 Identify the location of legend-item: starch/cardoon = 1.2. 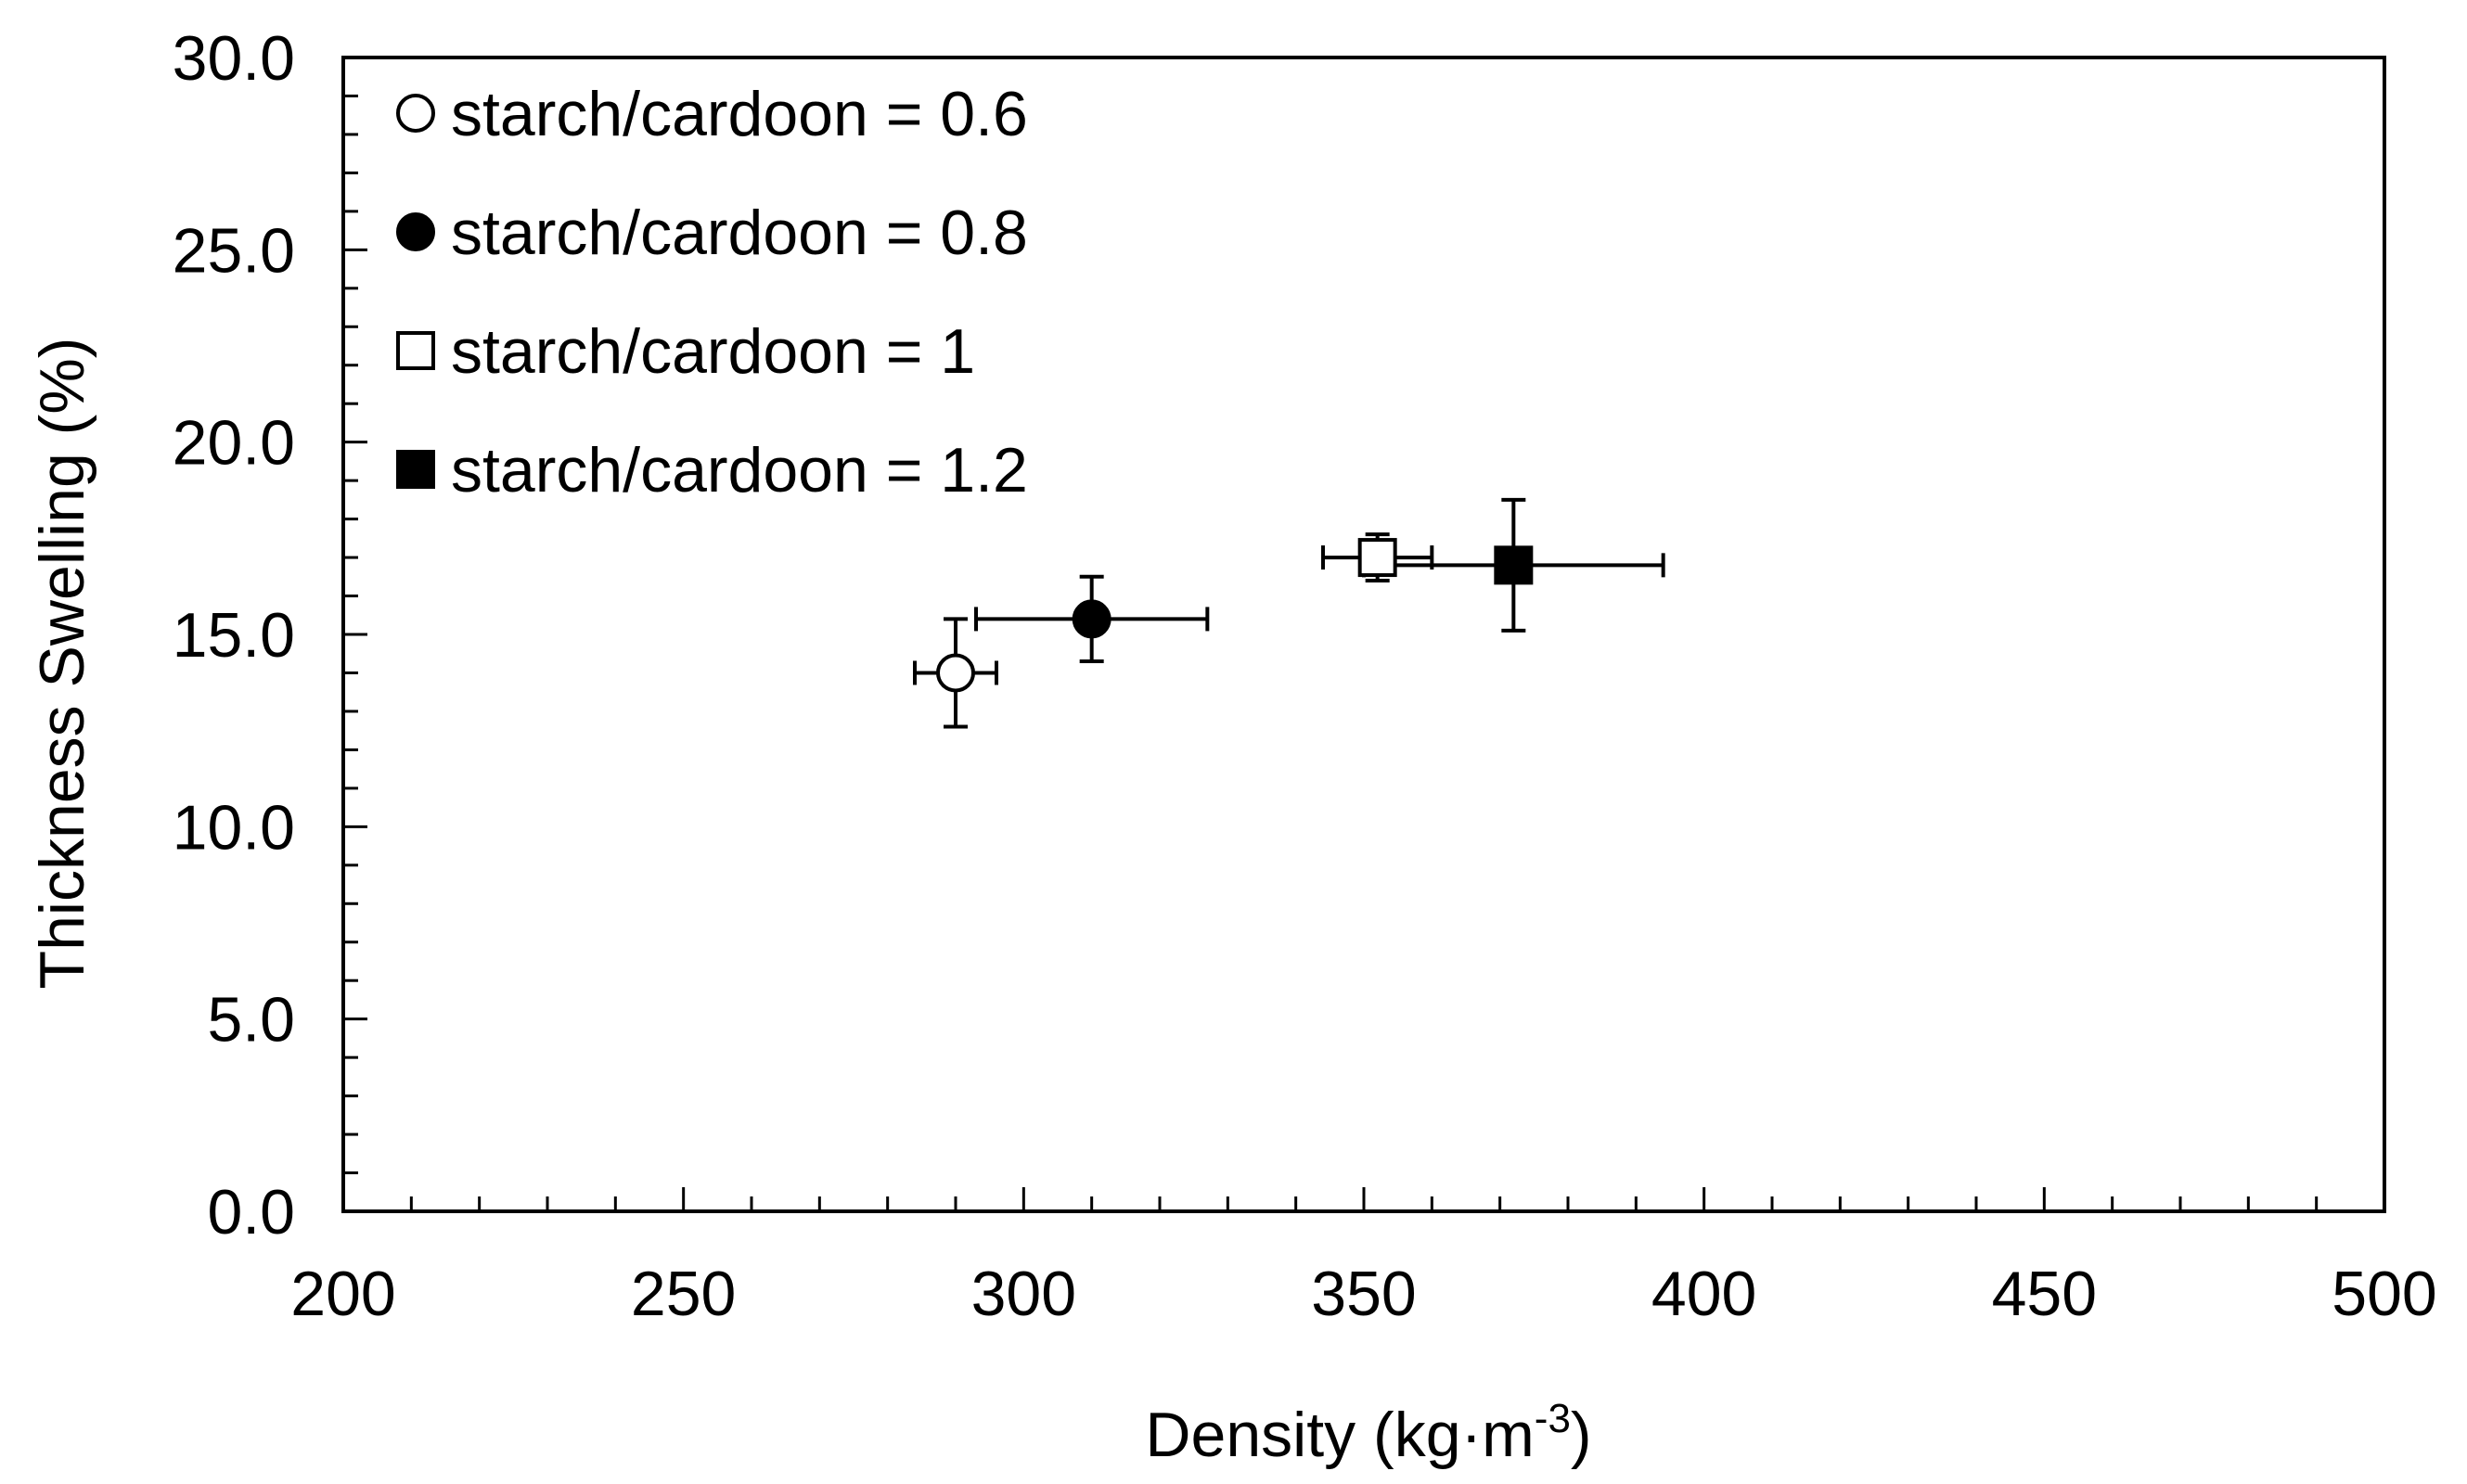
(712, 470).